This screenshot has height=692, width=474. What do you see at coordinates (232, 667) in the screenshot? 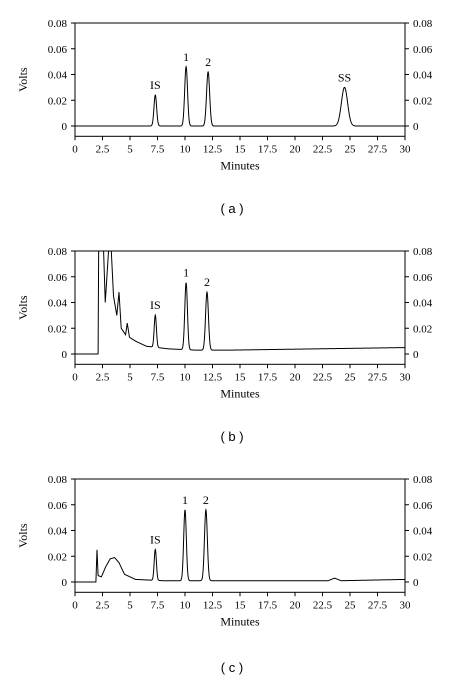
I see `panel-label: ( c )` at bounding box center [232, 667].